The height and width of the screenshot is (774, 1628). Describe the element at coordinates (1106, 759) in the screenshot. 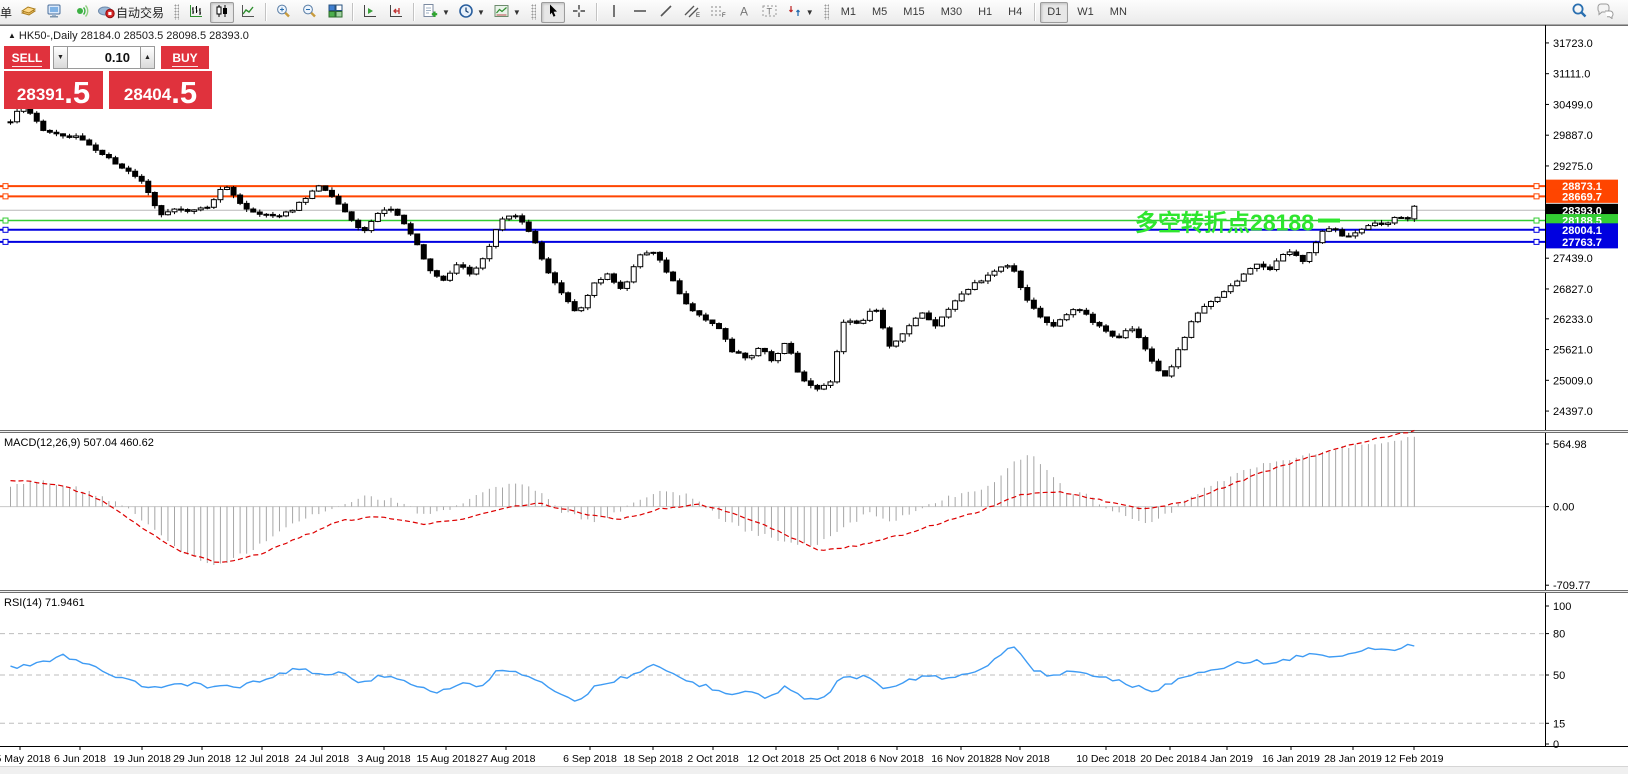

I see `svg-text: 10 Dec 2018` at that location.